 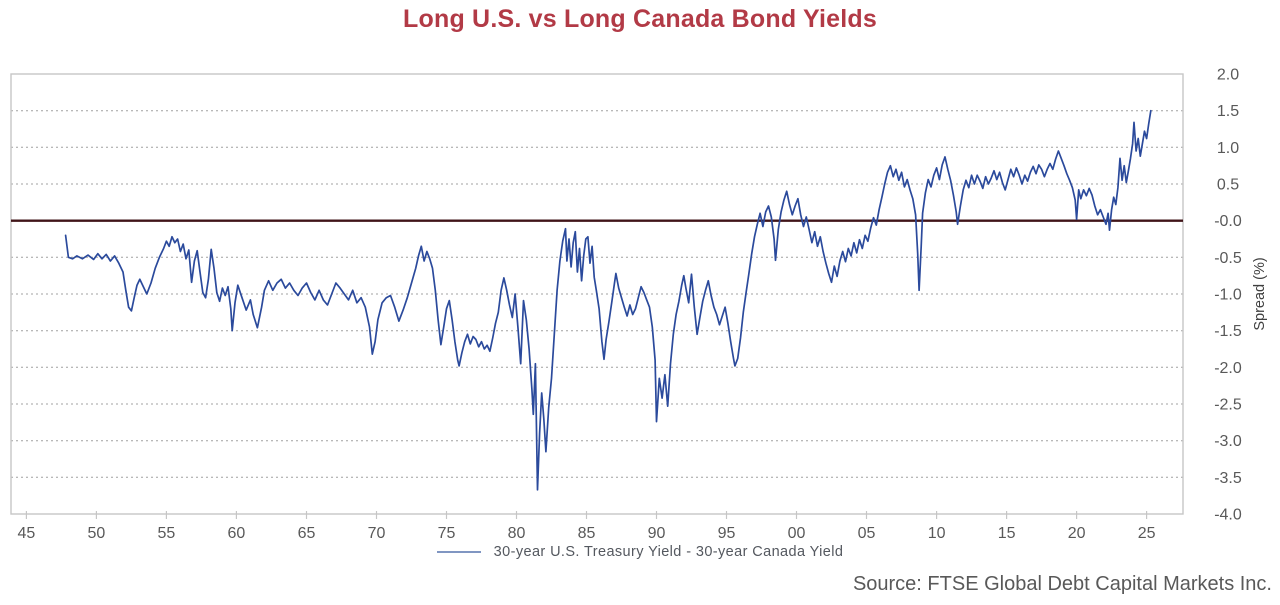 What do you see at coordinates (1228, 148) in the screenshot?
I see `y-tick-label: 1.0` at bounding box center [1228, 148].